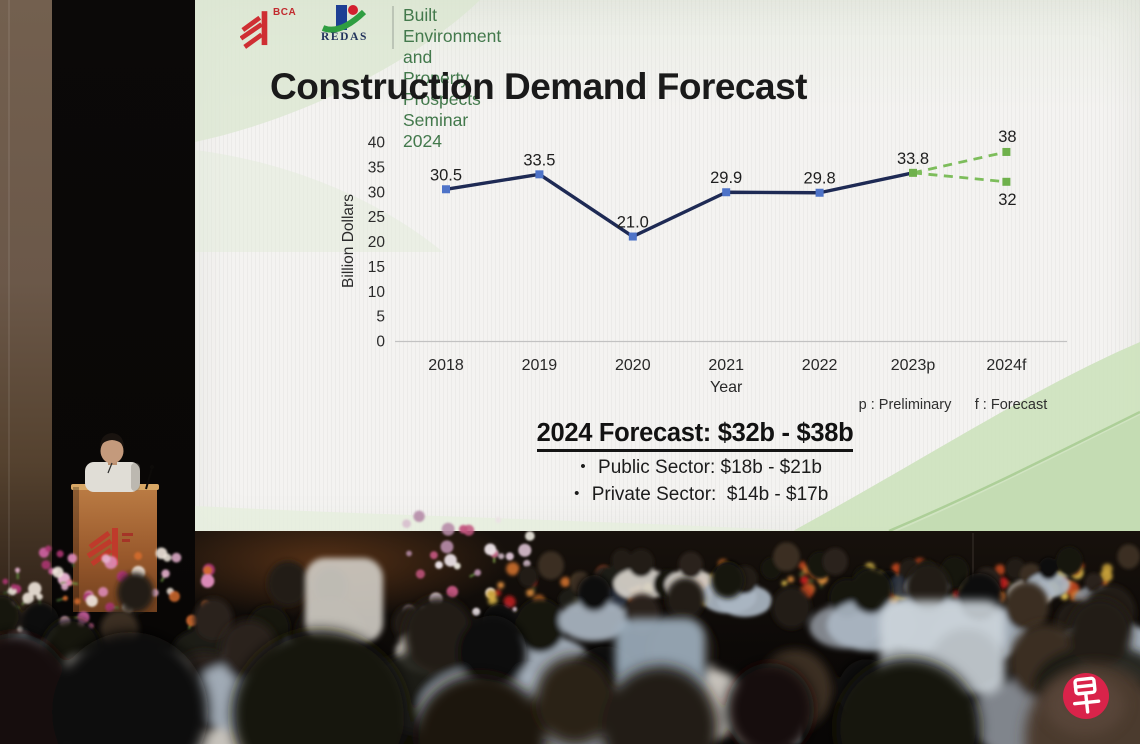 Image resolution: width=1140 pixels, height=744 pixels. I want to click on slide-swoosh-left, so click(319, 201).